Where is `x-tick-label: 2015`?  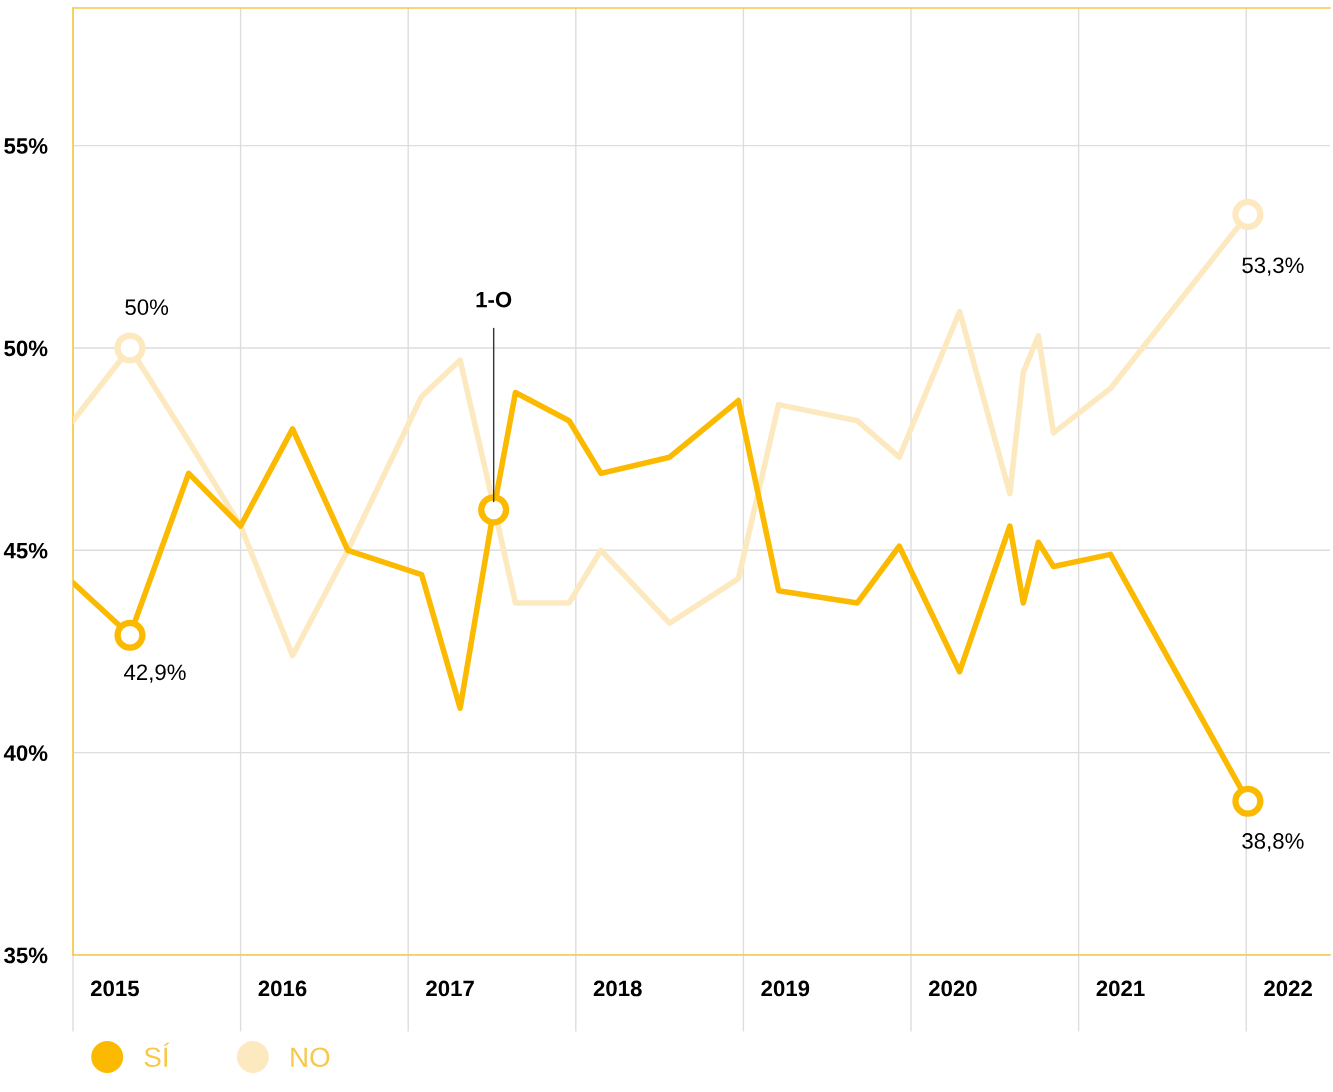
x-tick-label: 2015 is located at coordinates (114, 988).